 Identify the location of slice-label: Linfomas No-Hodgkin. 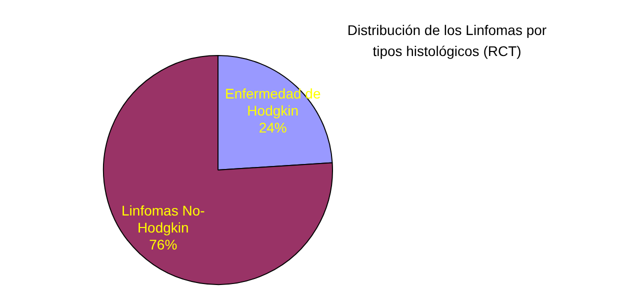
(164, 219).